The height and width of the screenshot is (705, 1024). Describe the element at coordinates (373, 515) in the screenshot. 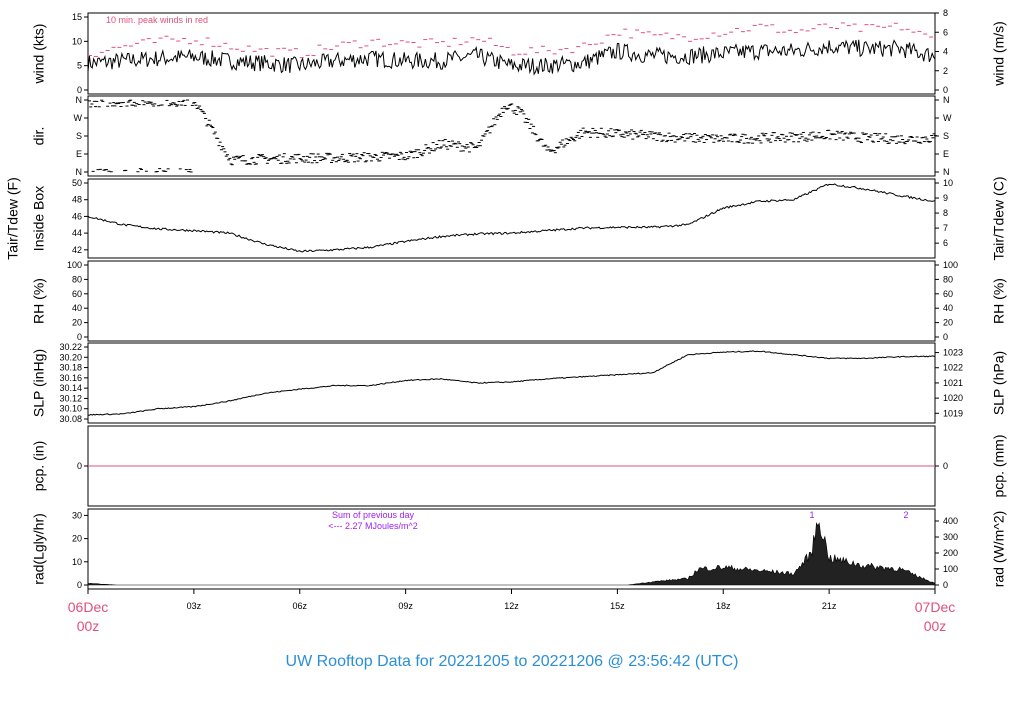

I see `radiation-sum-label: Sum of previous day` at that location.